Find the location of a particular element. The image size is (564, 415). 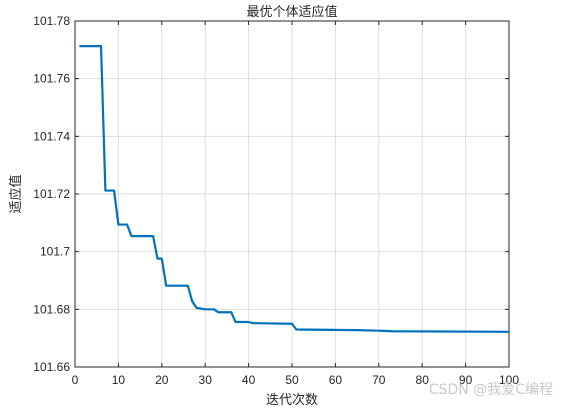

y-tick-label: 101.72 is located at coordinates (51, 194).